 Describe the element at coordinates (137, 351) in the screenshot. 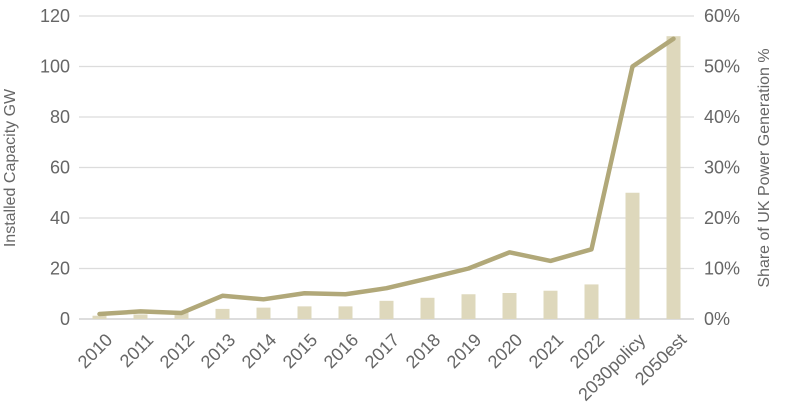

I see `x-tick-label-2011: 2011` at that location.